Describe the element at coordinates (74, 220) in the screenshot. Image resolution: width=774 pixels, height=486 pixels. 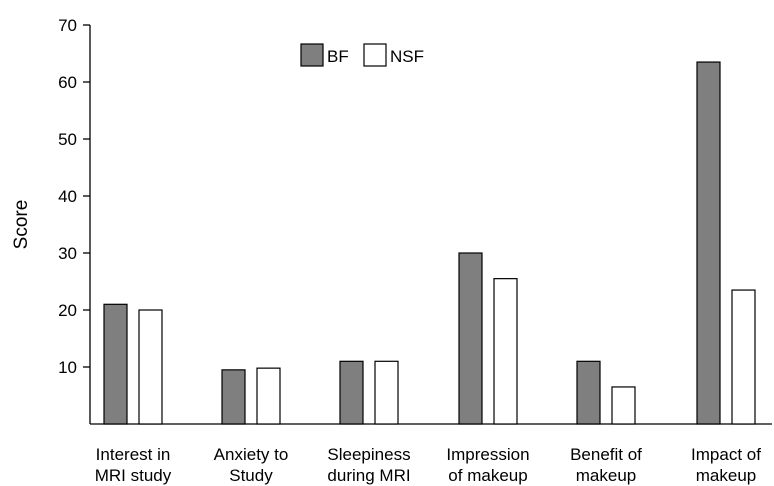
I see `y-axis: 10 20 30 40 50 60 70` at that location.